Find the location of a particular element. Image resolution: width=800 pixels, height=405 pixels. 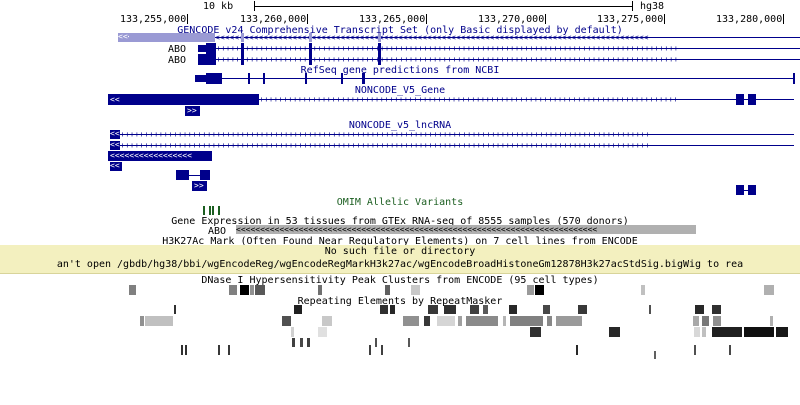

lncrna-row2-line is located at coordinates (457, 145).